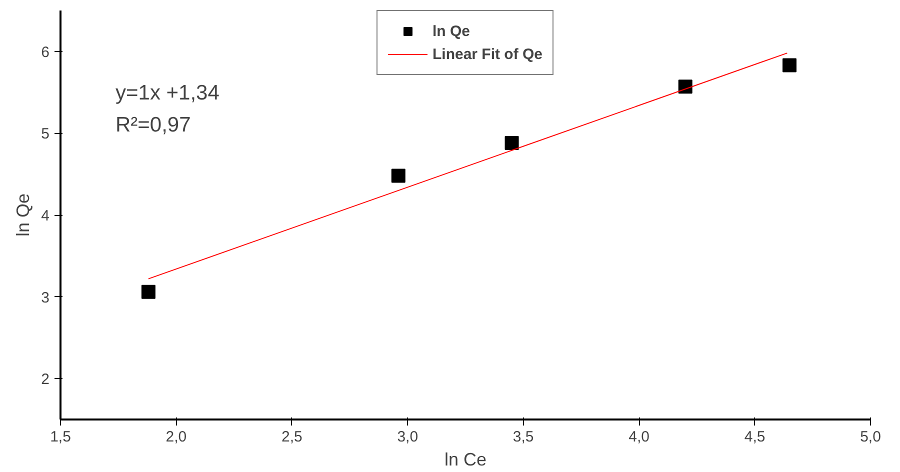 The height and width of the screenshot is (472, 900). I want to click on y-tick-label: 6, so click(45, 52).